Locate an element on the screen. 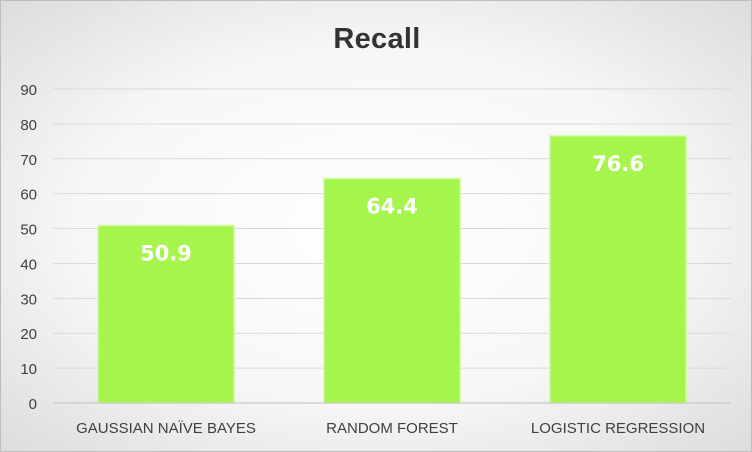 The image size is (752, 452). y-tick-label: 50 is located at coordinates (28, 230).